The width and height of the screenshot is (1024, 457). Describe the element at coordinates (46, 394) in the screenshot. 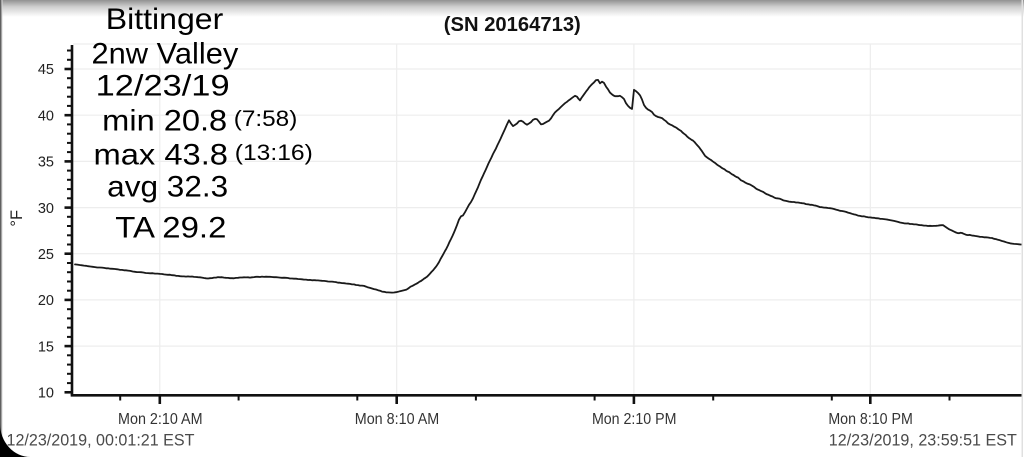

I see `svg-text: 10` at that location.